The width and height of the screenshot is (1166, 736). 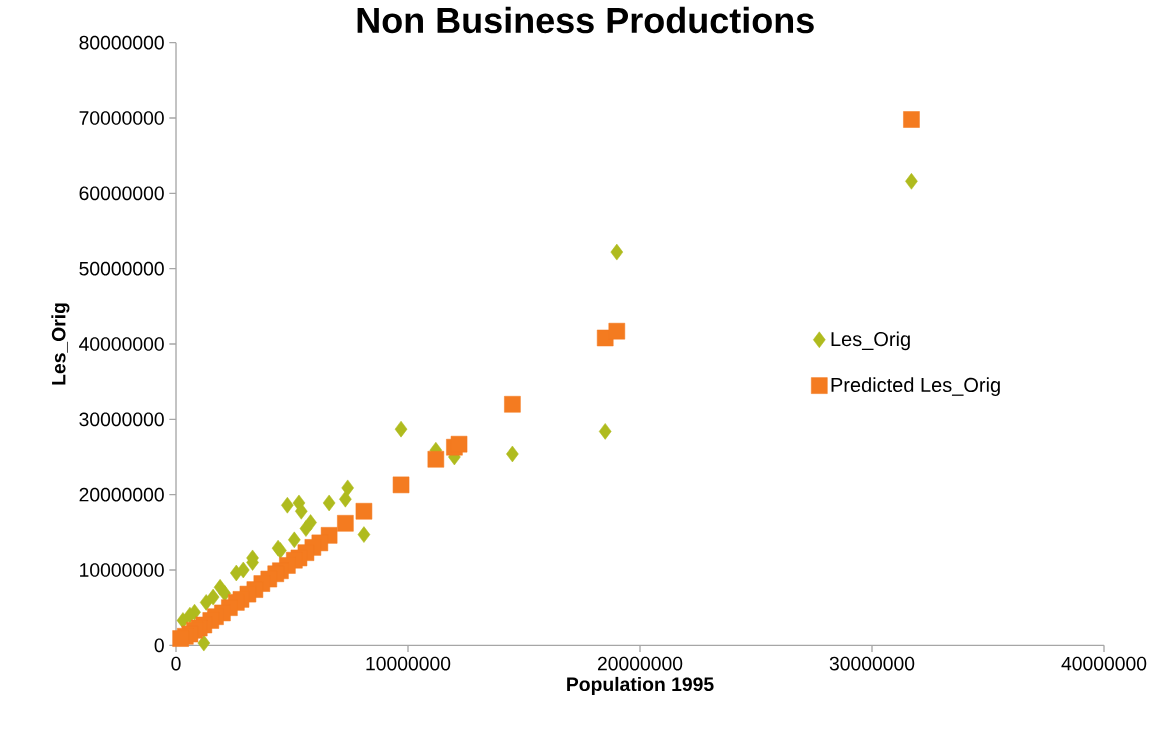 What do you see at coordinates (176, 663) in the screenshot?
I see `x-tick-label: 0` at bounding box center [176, 663].